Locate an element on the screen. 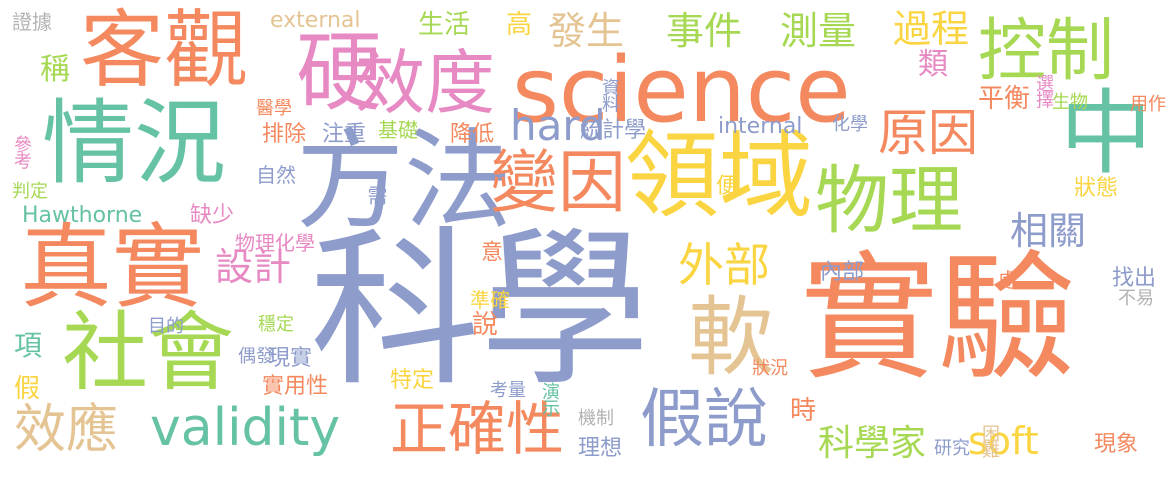 This screenshot has height=482, width=1175. word-xiaoying: 效應 is located at coordinates (66, 430).